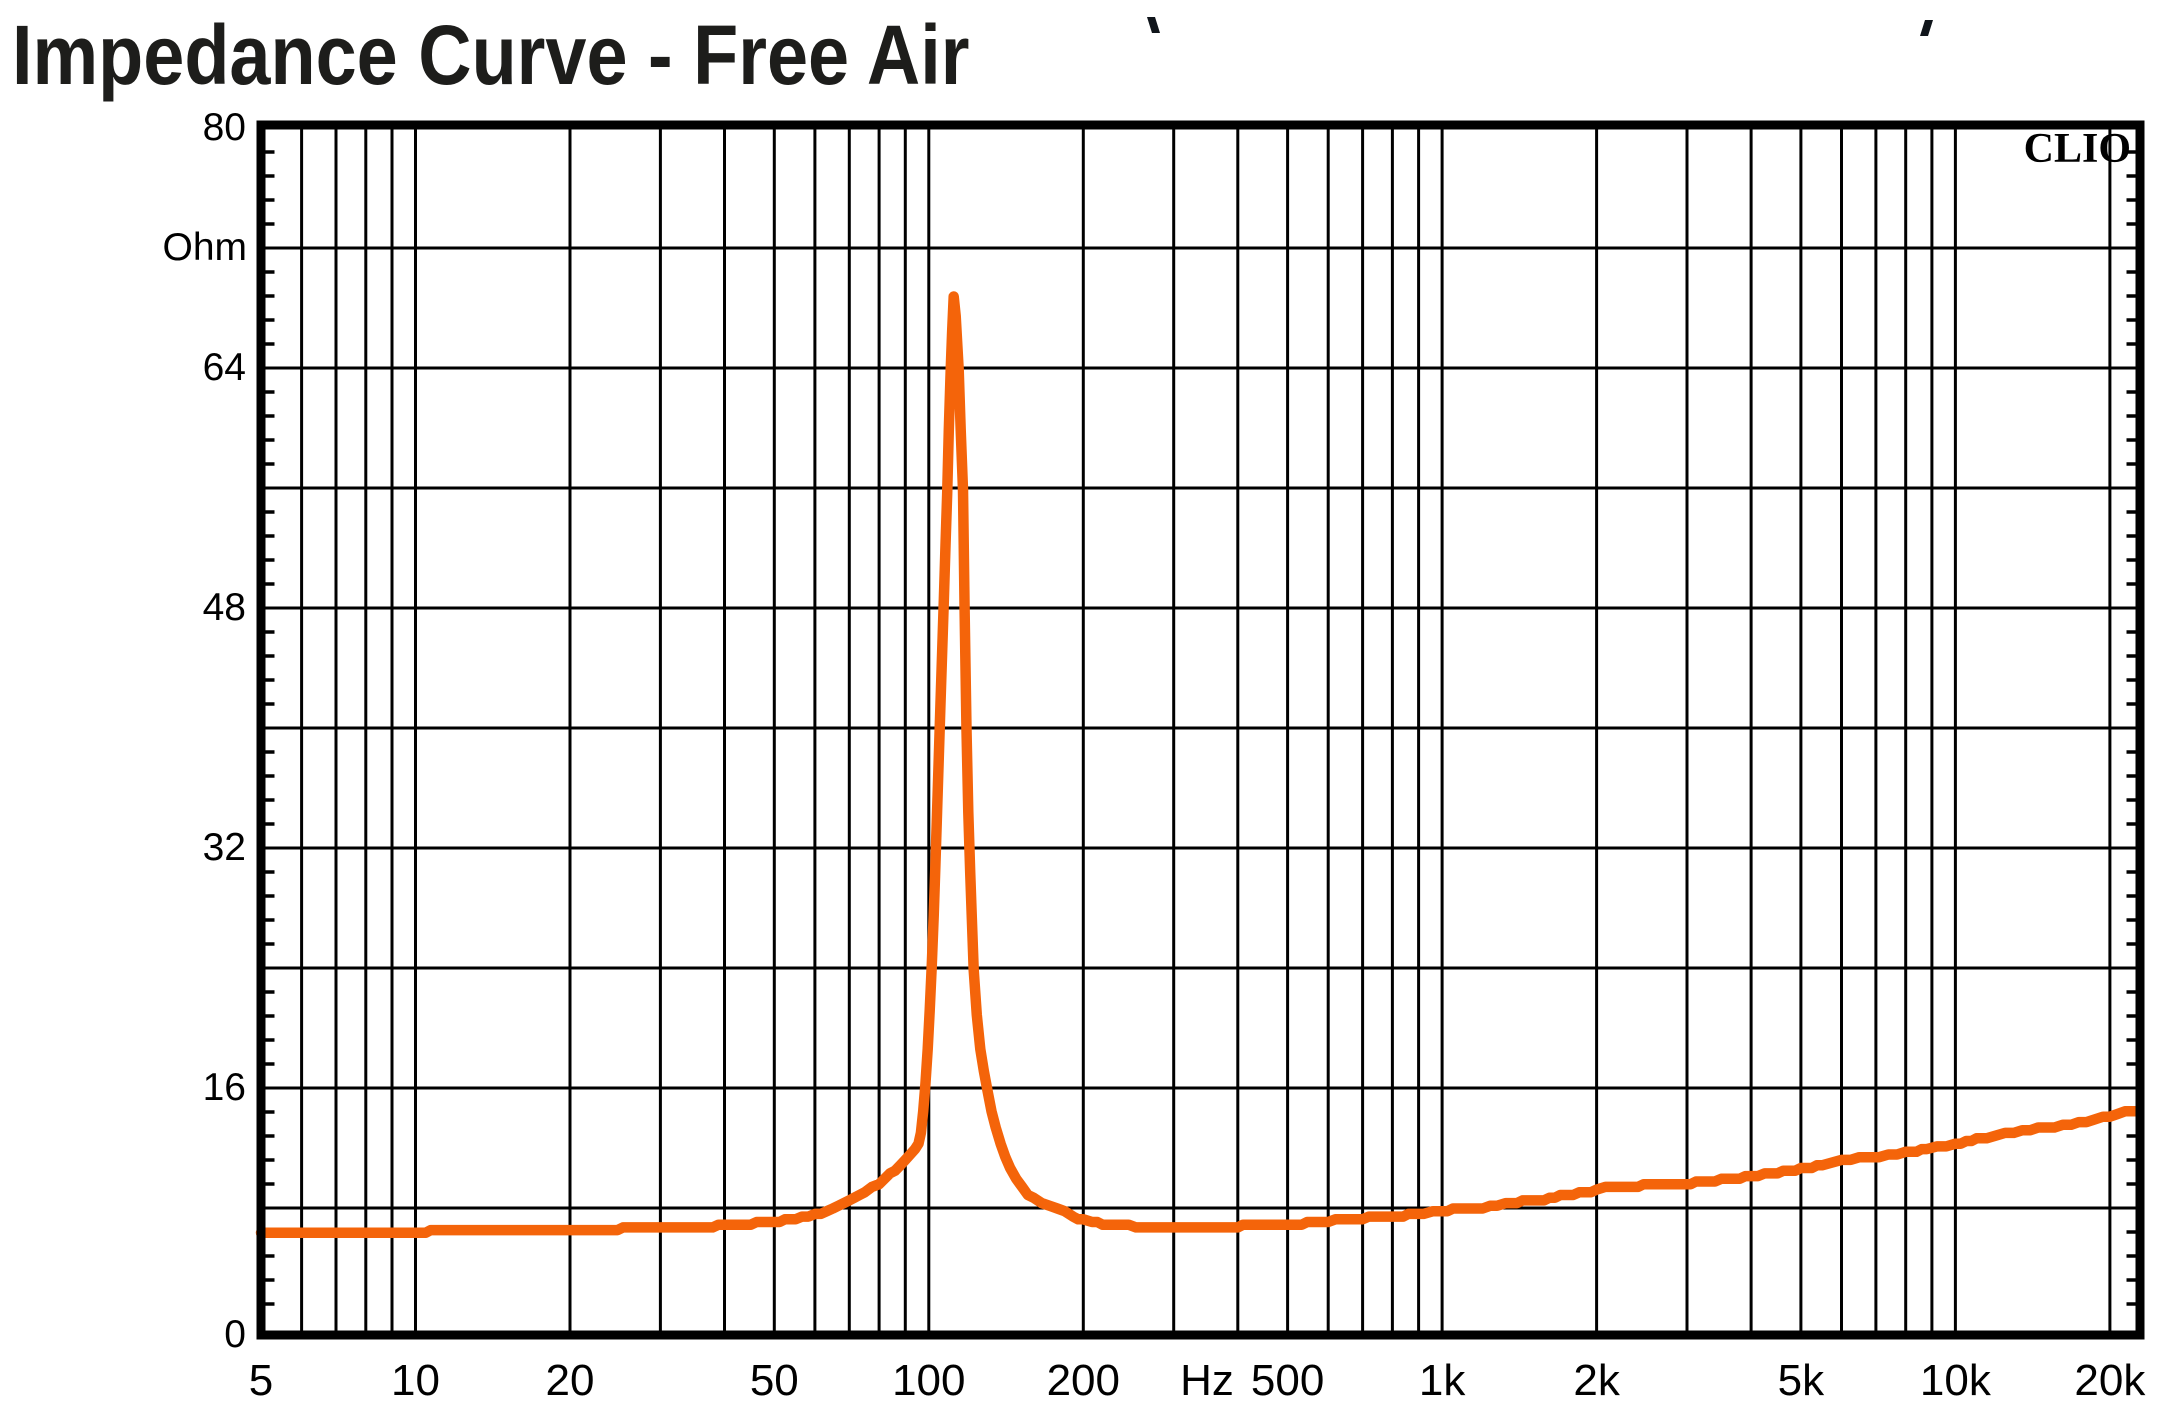 The image size is (2164, 1414). Describe the element at coordinates (224, 847) in the screenshot. I see `svg-text: 32` at that location.